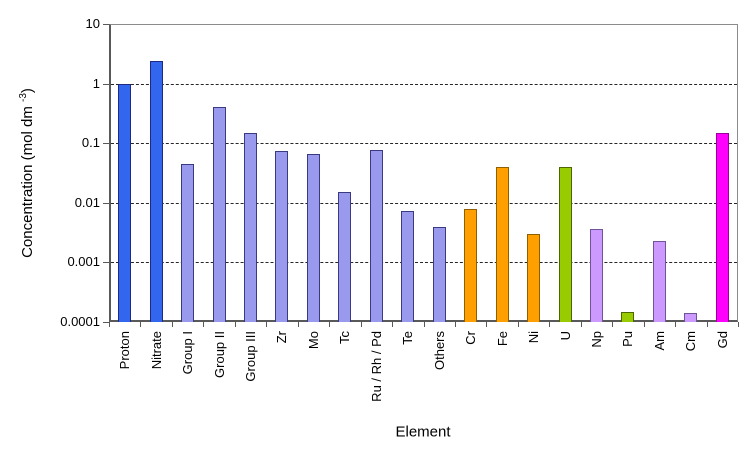  I want to click on x-category-label-fe: Fe, so click(502, 339).